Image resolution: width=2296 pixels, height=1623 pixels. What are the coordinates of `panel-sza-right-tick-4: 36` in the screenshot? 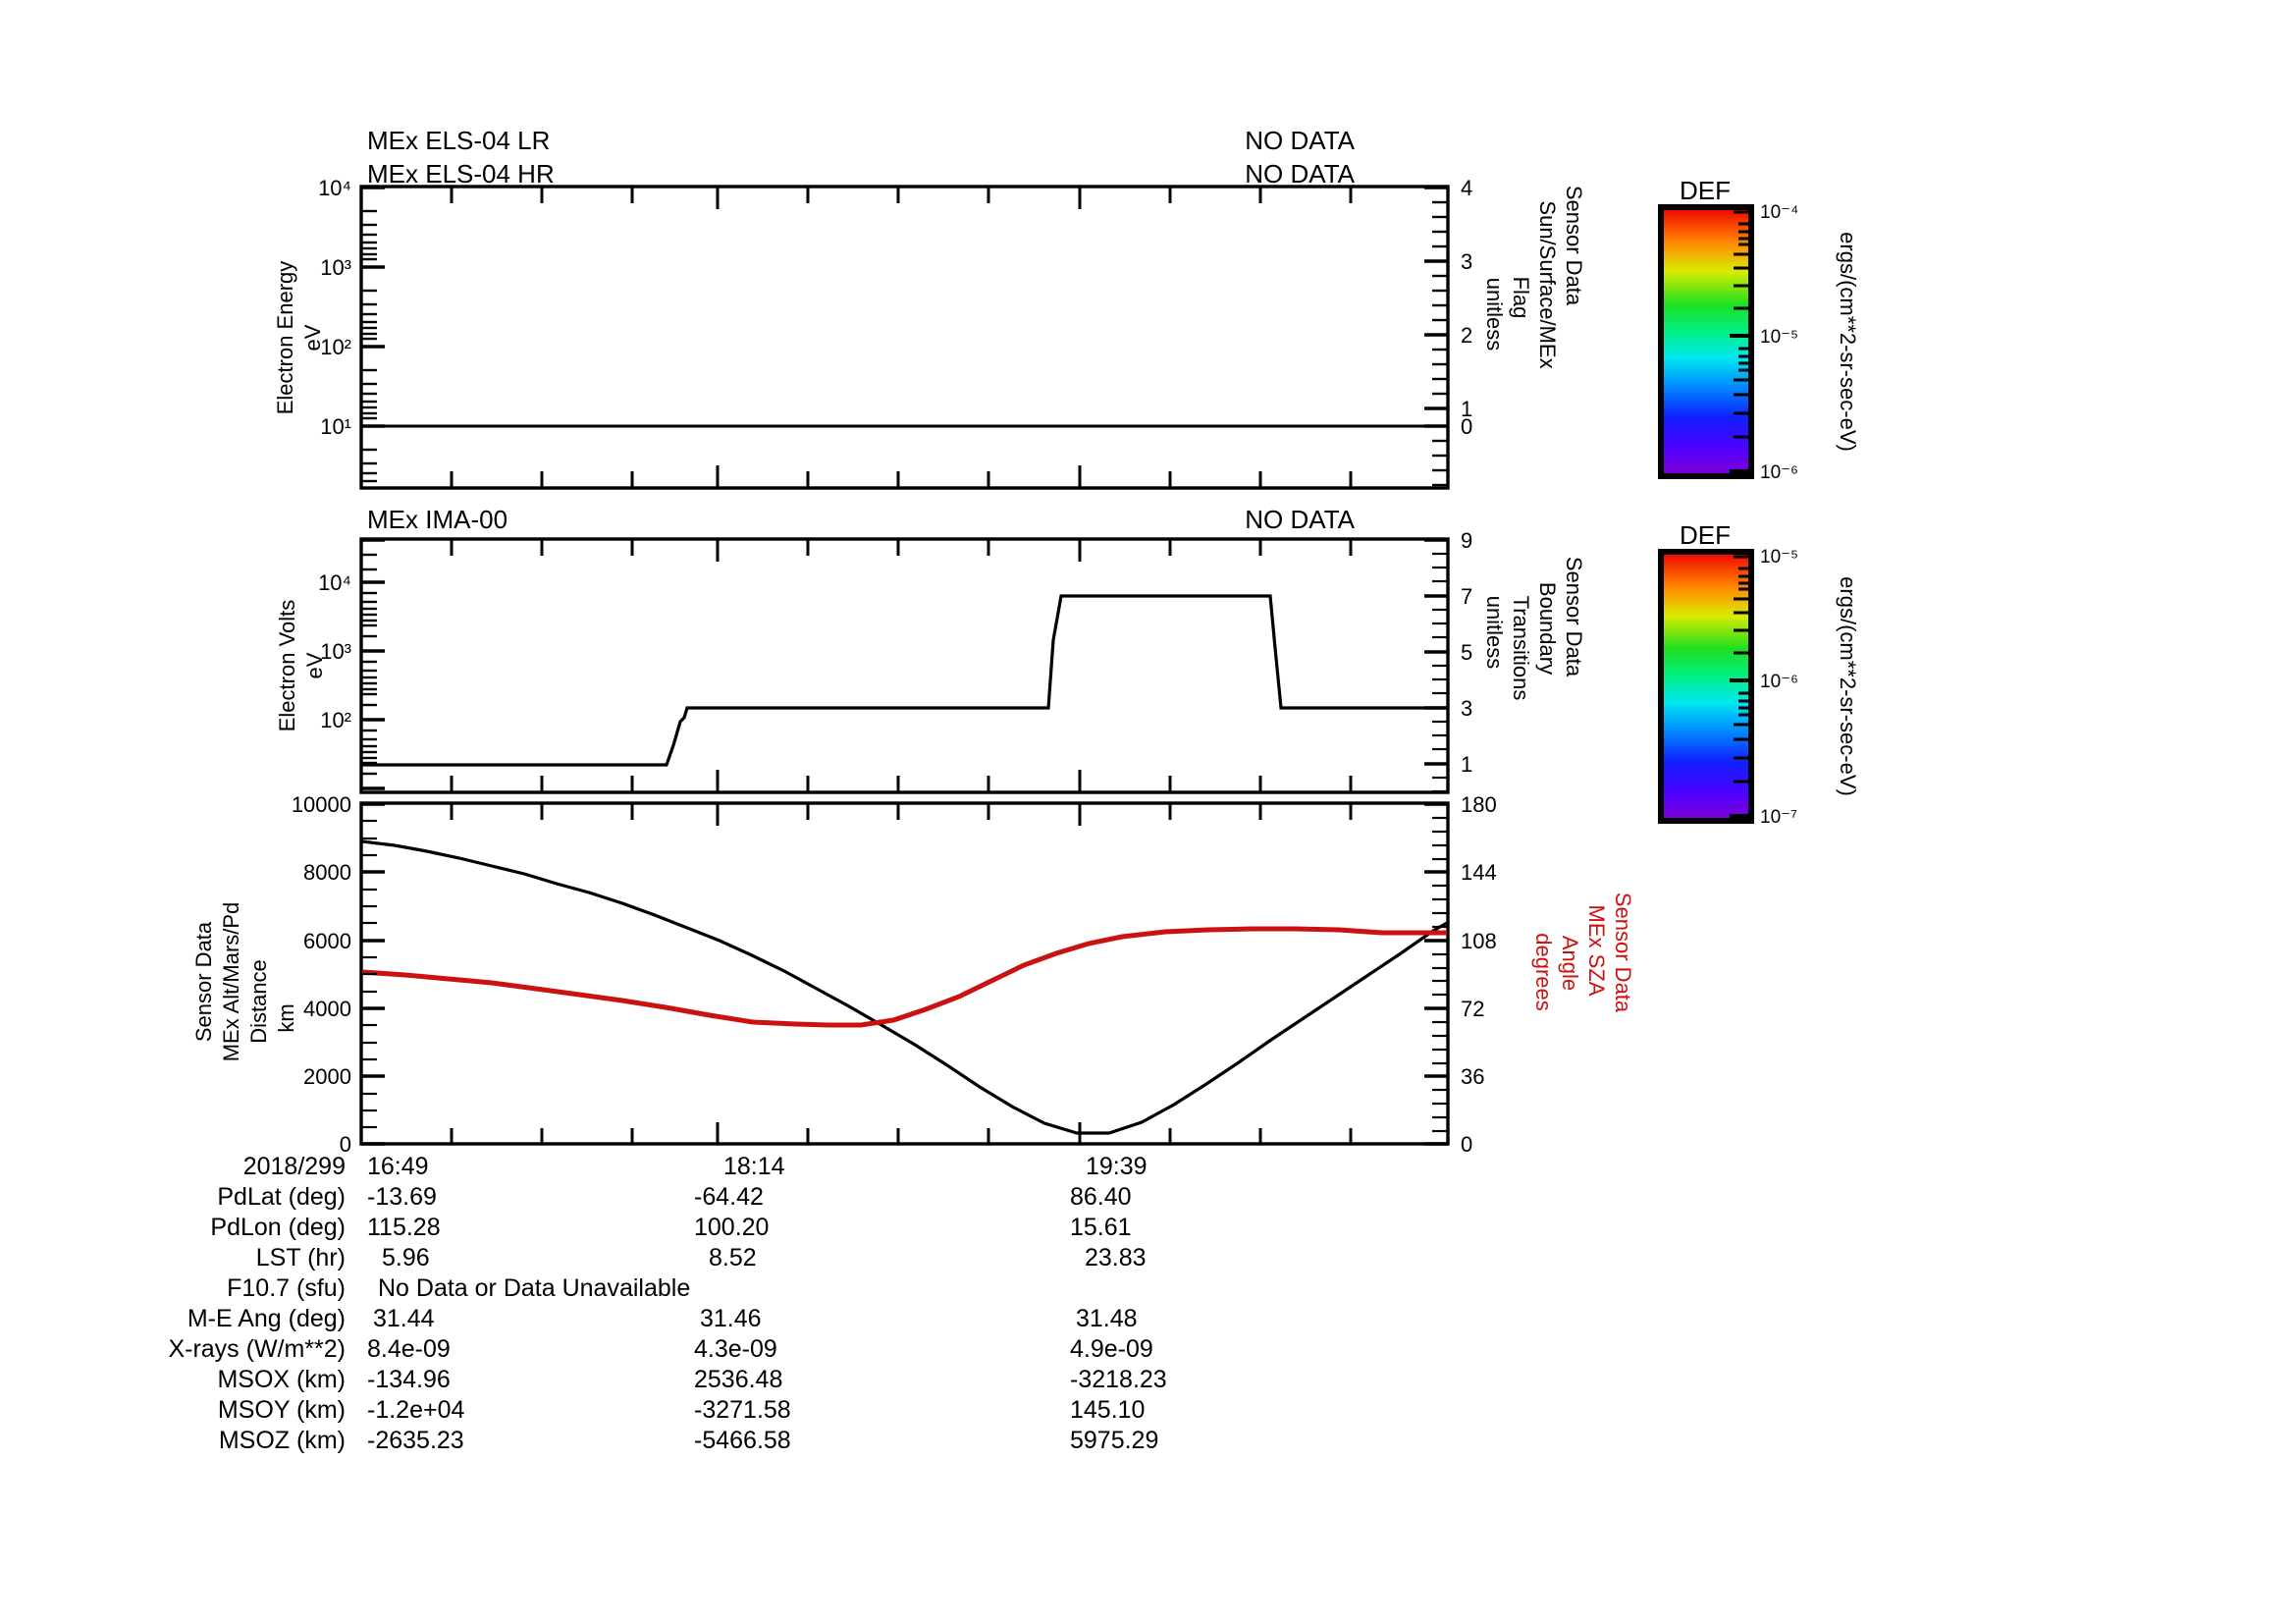 It's located at (1472, 1076).